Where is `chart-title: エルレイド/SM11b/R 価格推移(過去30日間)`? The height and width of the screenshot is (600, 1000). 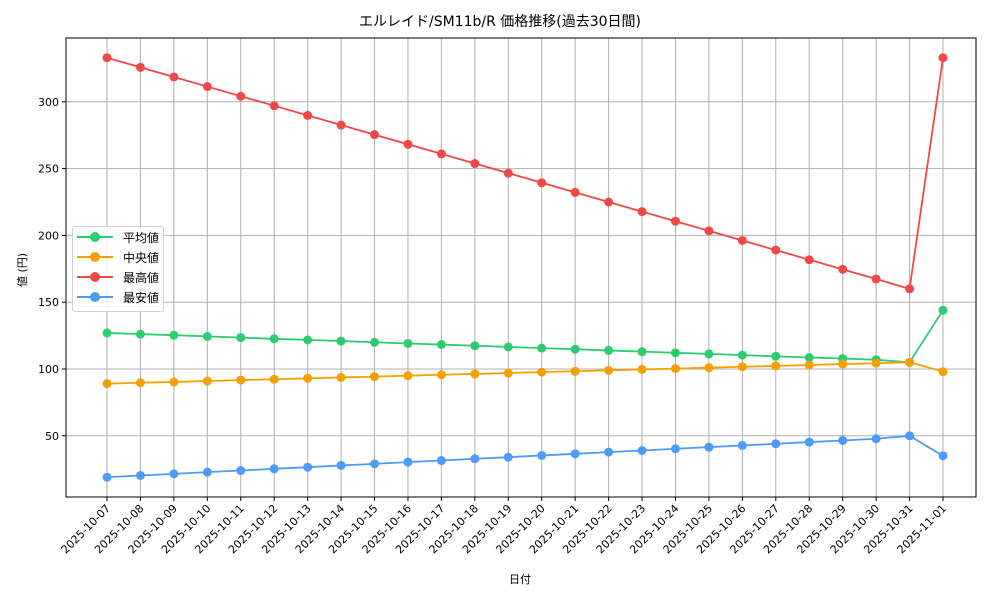
chart-title: エルレイド/SM11b/R 価格推移(過去30日間) is located at coordinates (500, 22).